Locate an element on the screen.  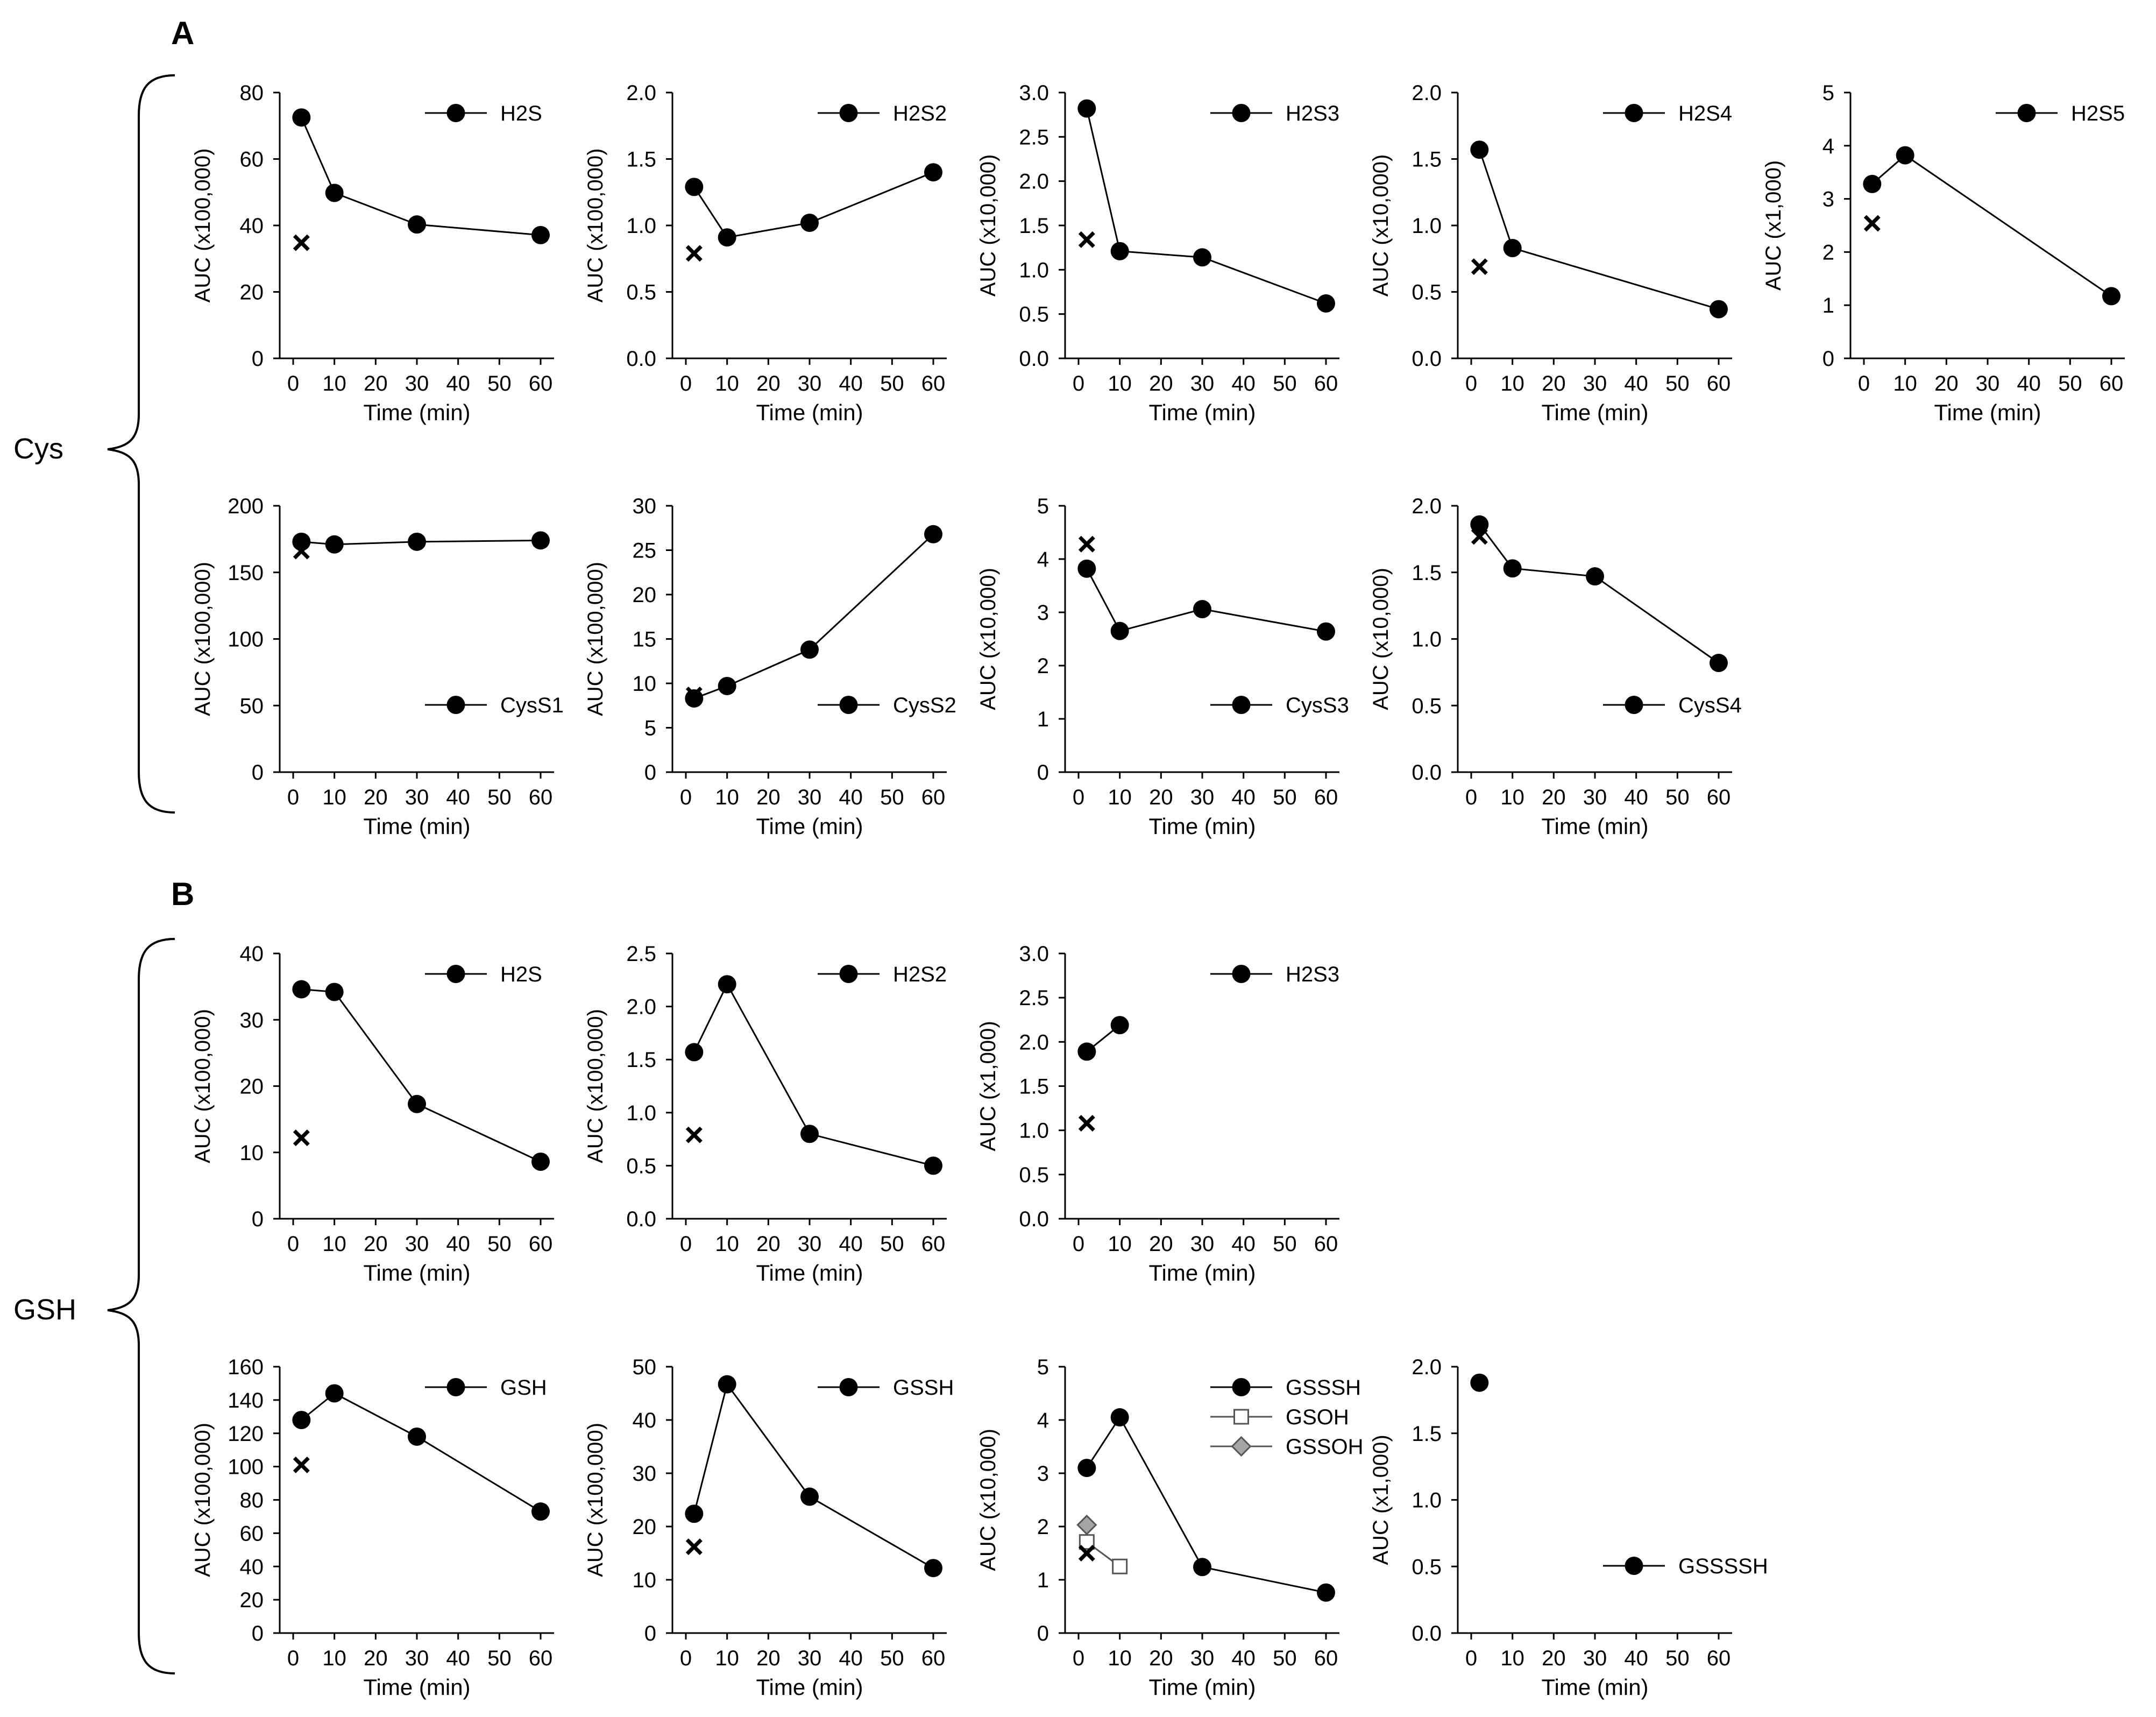
y-tick-label: 3 is located at coordinates (1043, 1474).